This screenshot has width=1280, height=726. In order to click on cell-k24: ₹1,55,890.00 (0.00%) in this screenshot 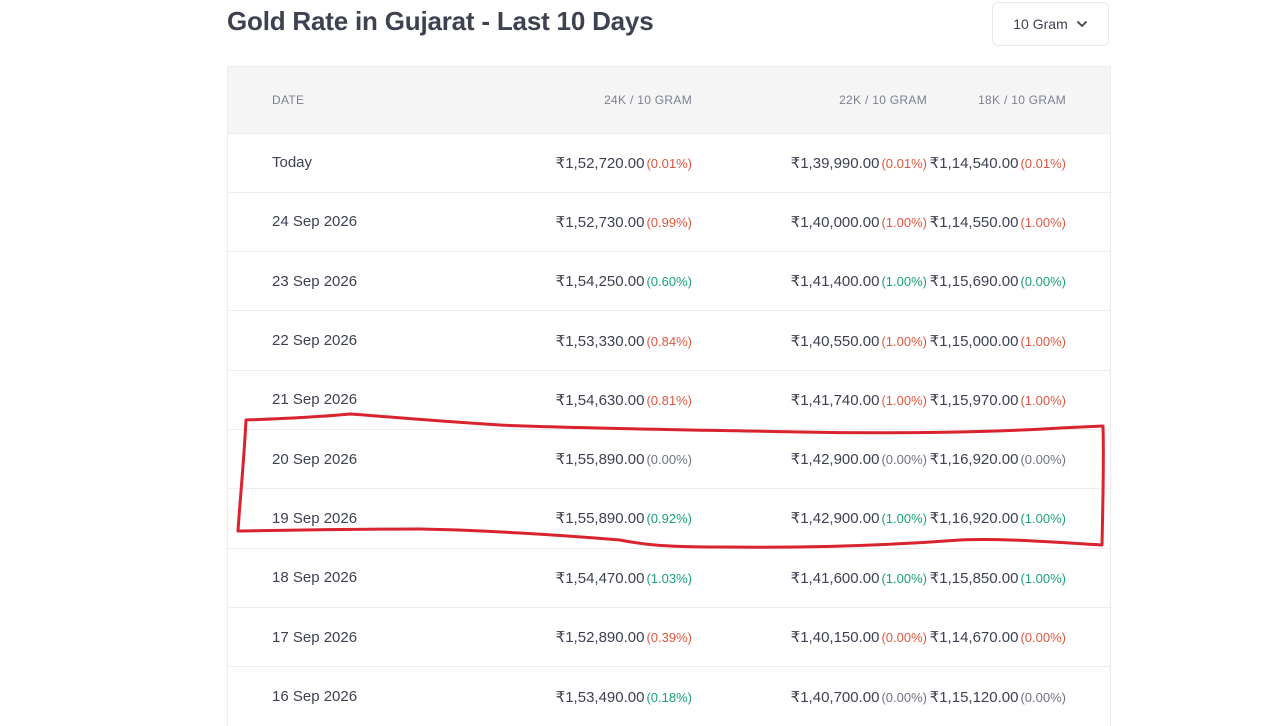, I will do `click(598, 458)`.